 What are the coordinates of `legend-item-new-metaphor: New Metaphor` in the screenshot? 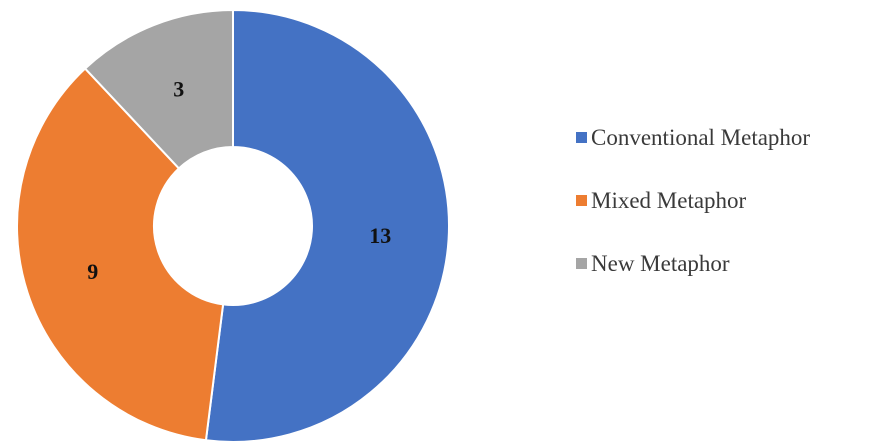 It's located at (693, 263).